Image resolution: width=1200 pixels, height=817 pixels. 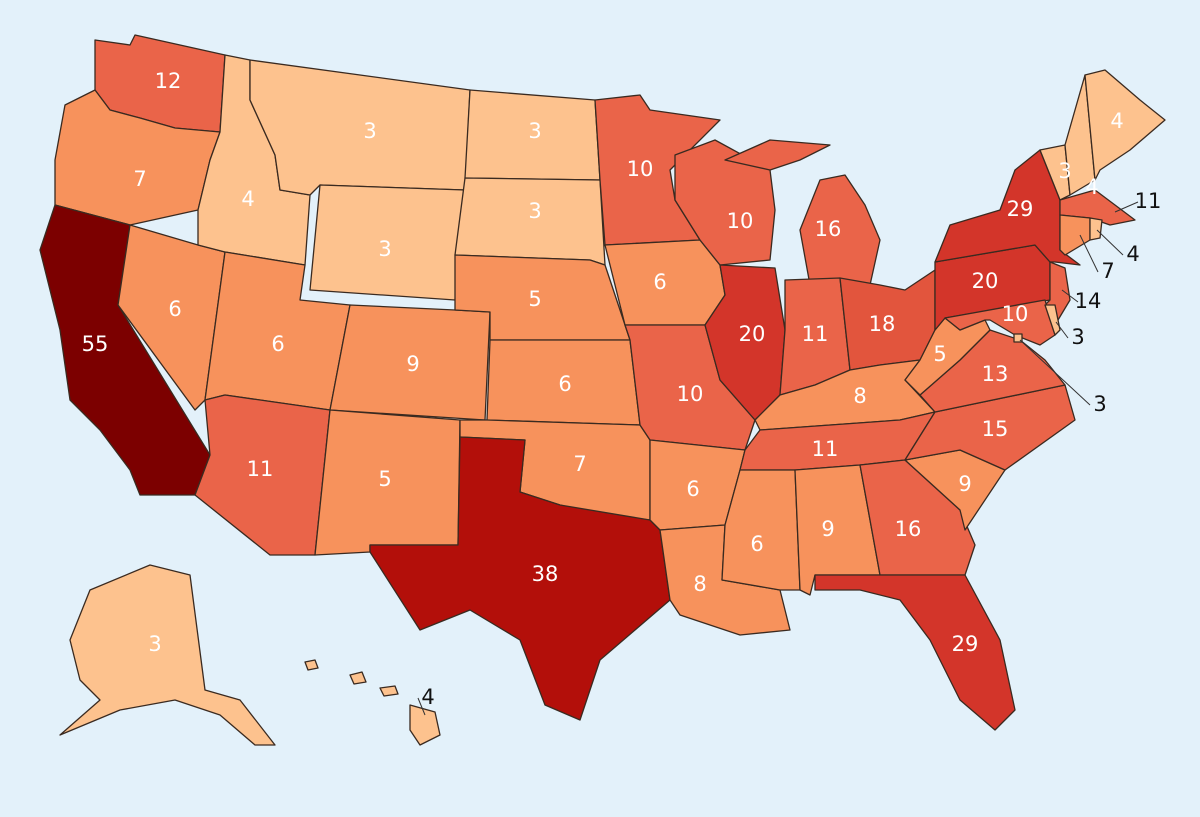 What do you see at coordinates (882, 324) in the screenshot?
I see `value-label: 18` at bounding box center [882, 324].